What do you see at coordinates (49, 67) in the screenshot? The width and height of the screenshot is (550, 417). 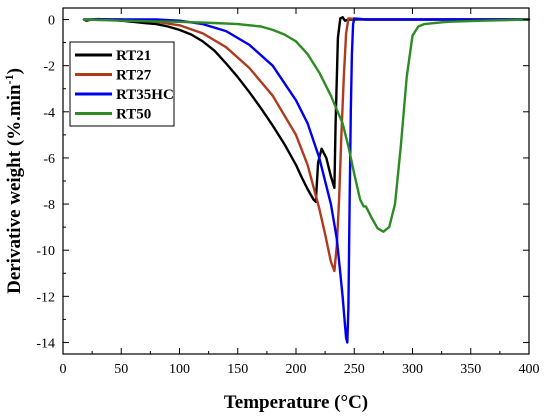 I see `y-tick-label: -2` at bounding box center [49, 67].